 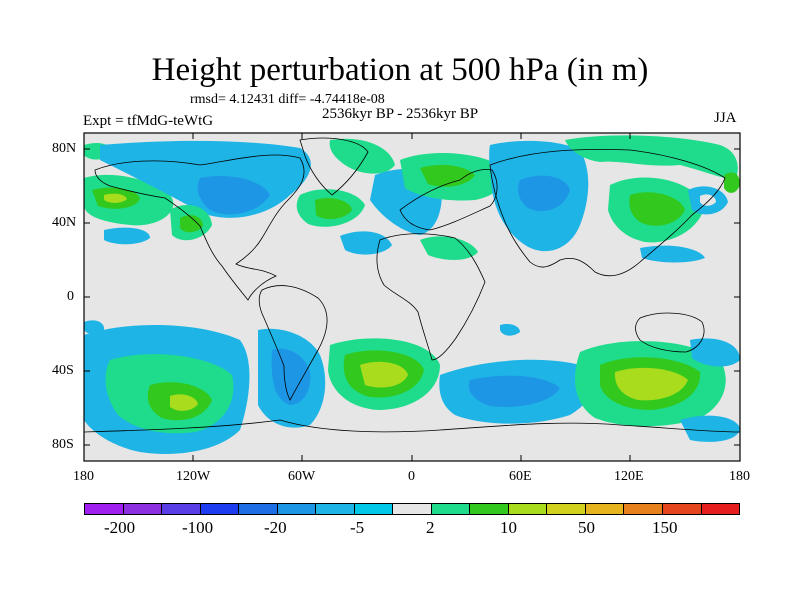 What do you see at coordinates (725, 118) in the screenshot?
I see `season-label: JJA` at bounding box center [725, 118].